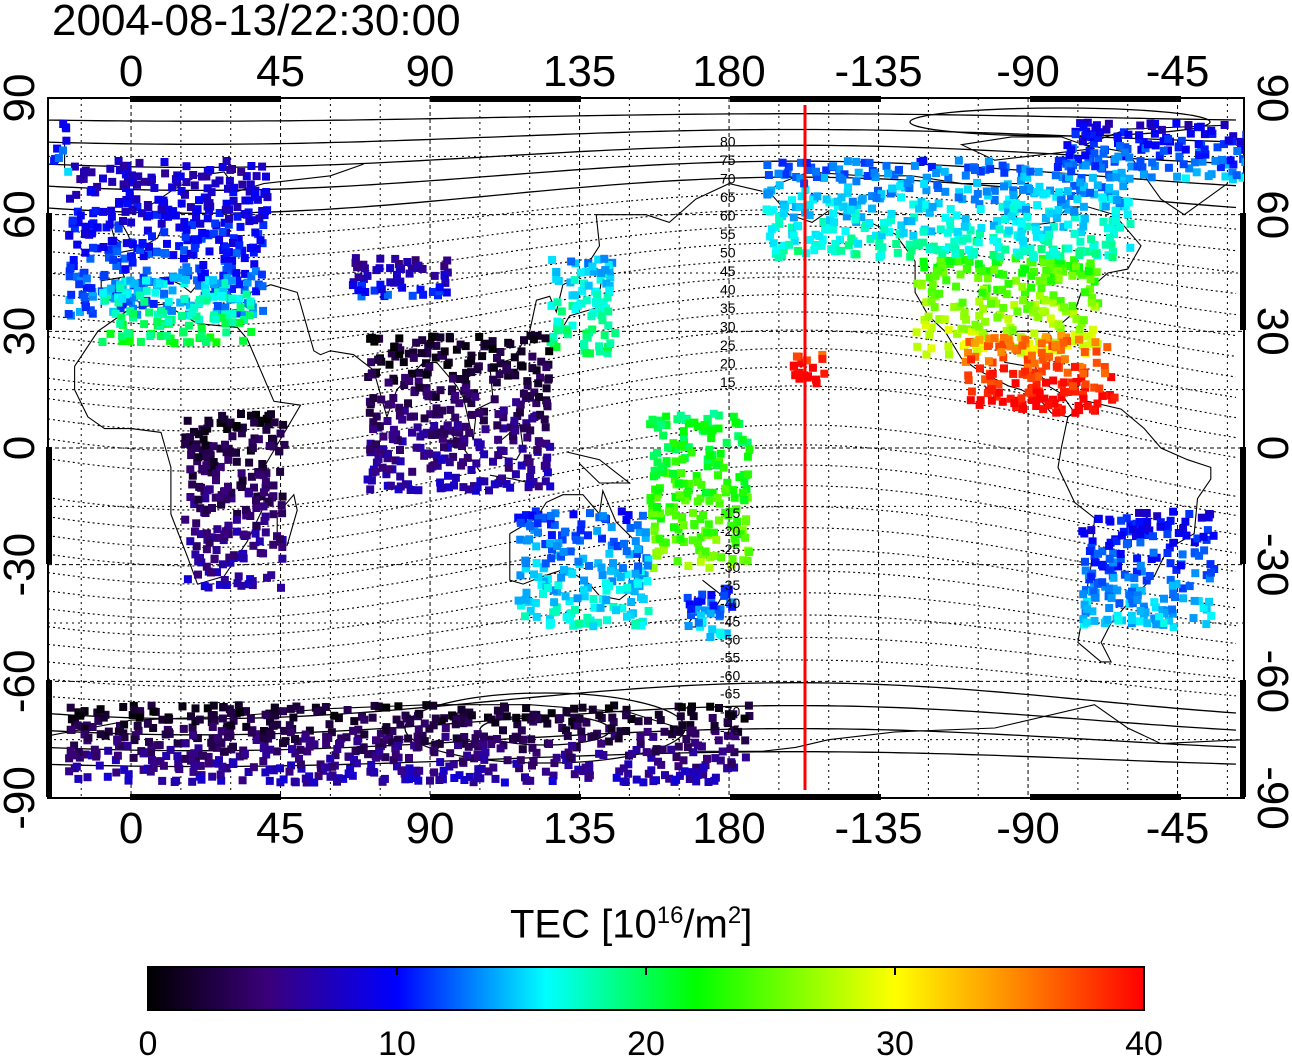 Image resolution: width=1292 pixels, height=1057 pixels. Describe the element at coordinates (730, 549) in the screenshot. I see `contour-label: -25` at that location.